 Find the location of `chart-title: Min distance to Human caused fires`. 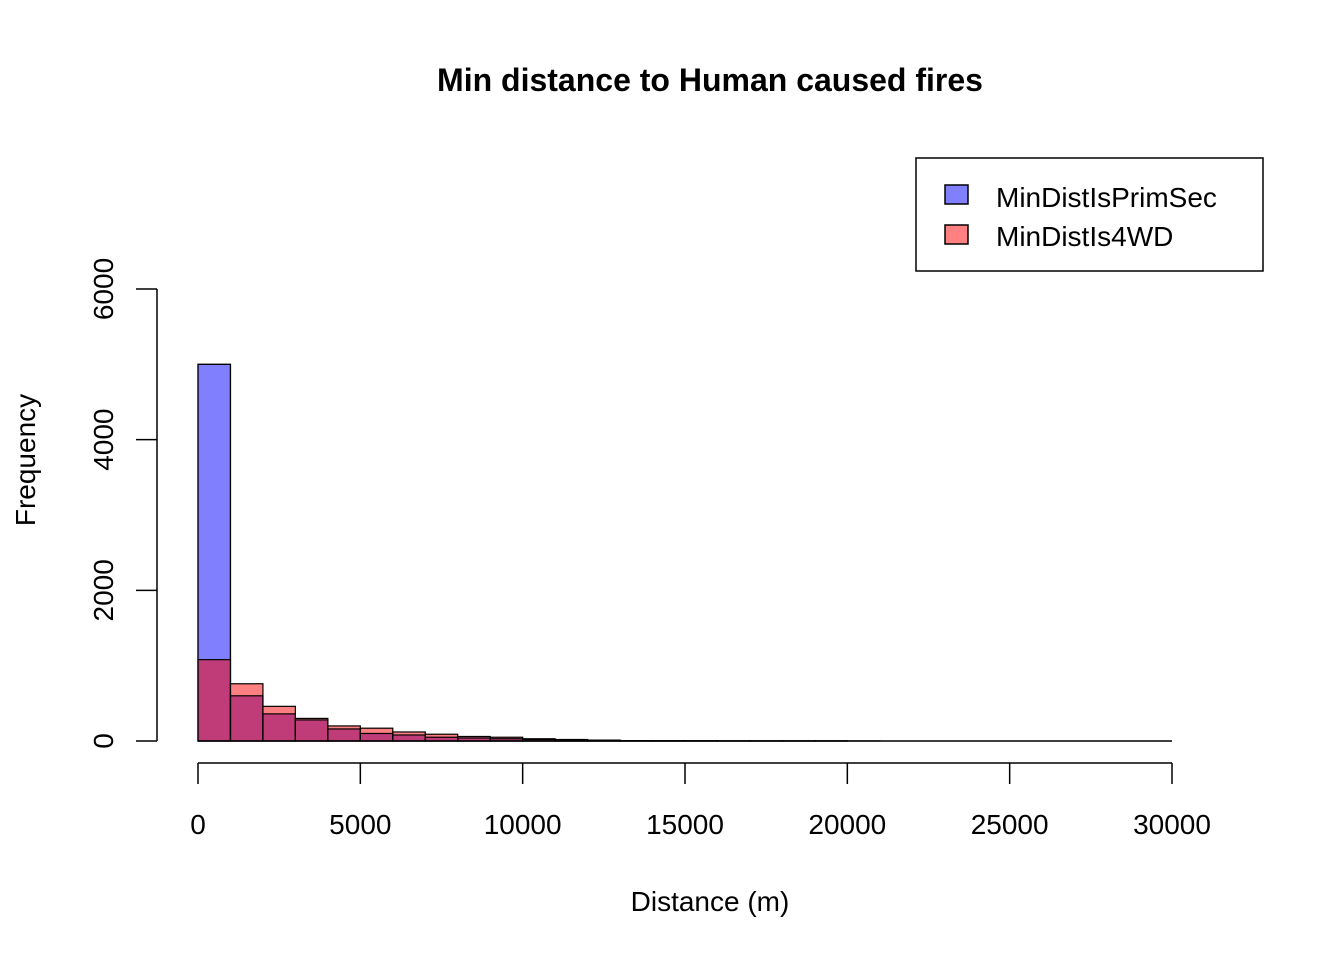

chart-title: Min distance to Human caused fires is located at coordinates (710, 80).